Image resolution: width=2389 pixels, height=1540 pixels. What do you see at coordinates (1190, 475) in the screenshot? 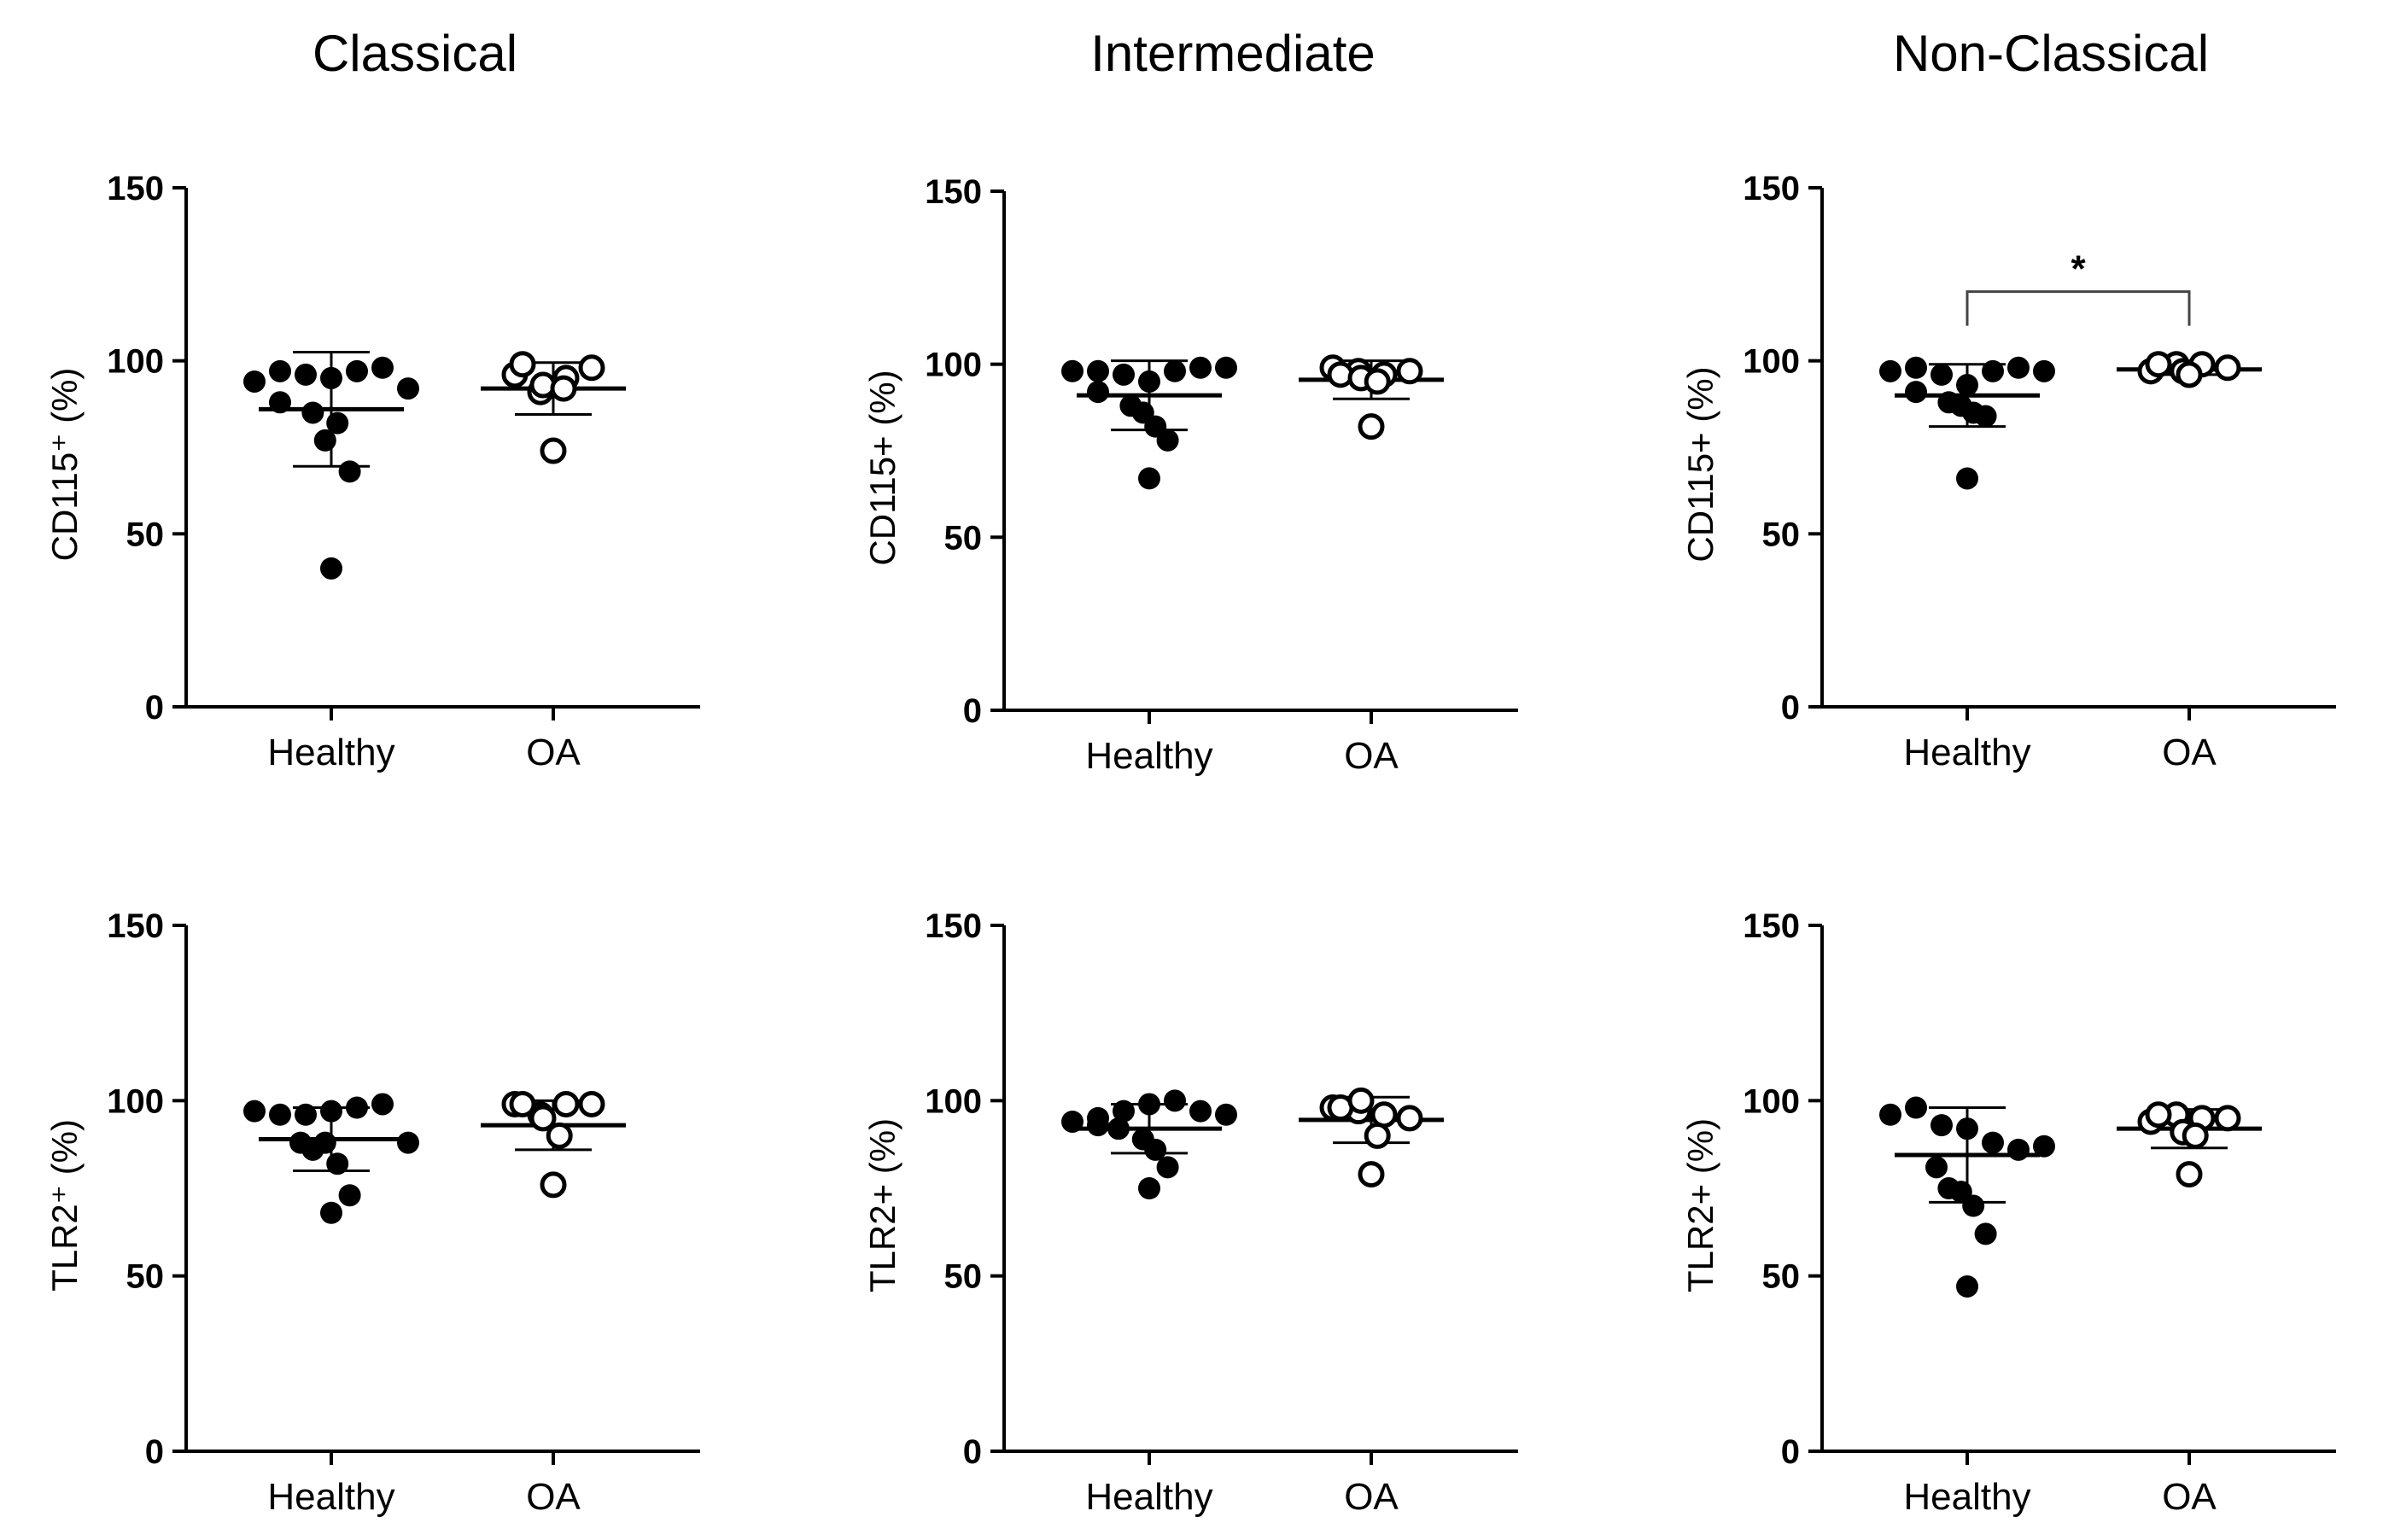
I see `panel-2: 0 50 100 150 CD115+ (%) Healthy OA` at bounding box center [1190, 475].